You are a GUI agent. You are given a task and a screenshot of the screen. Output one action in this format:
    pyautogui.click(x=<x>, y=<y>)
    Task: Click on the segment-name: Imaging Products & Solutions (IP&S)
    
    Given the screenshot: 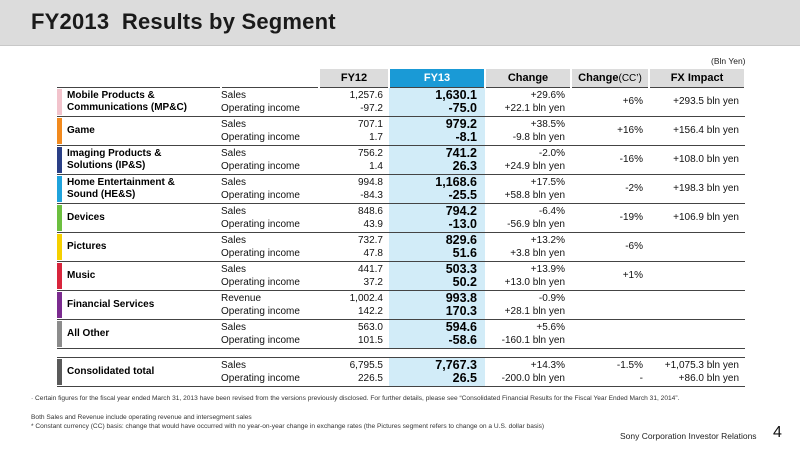 What is the action you would take?
    pyautogui.click(x=114, y=159)
    